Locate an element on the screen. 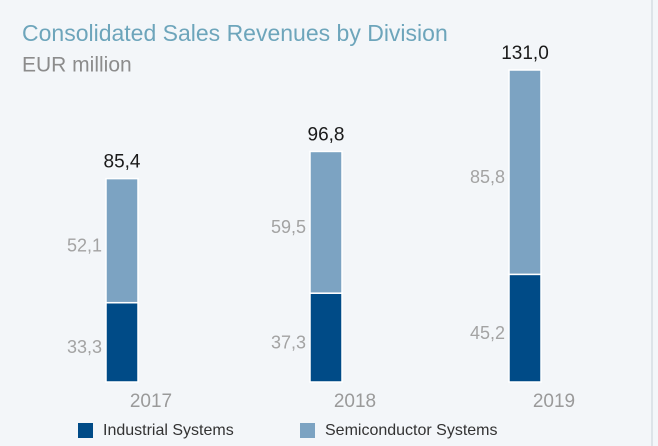  total-label: 96,8 is located at coordinates (326, 134).